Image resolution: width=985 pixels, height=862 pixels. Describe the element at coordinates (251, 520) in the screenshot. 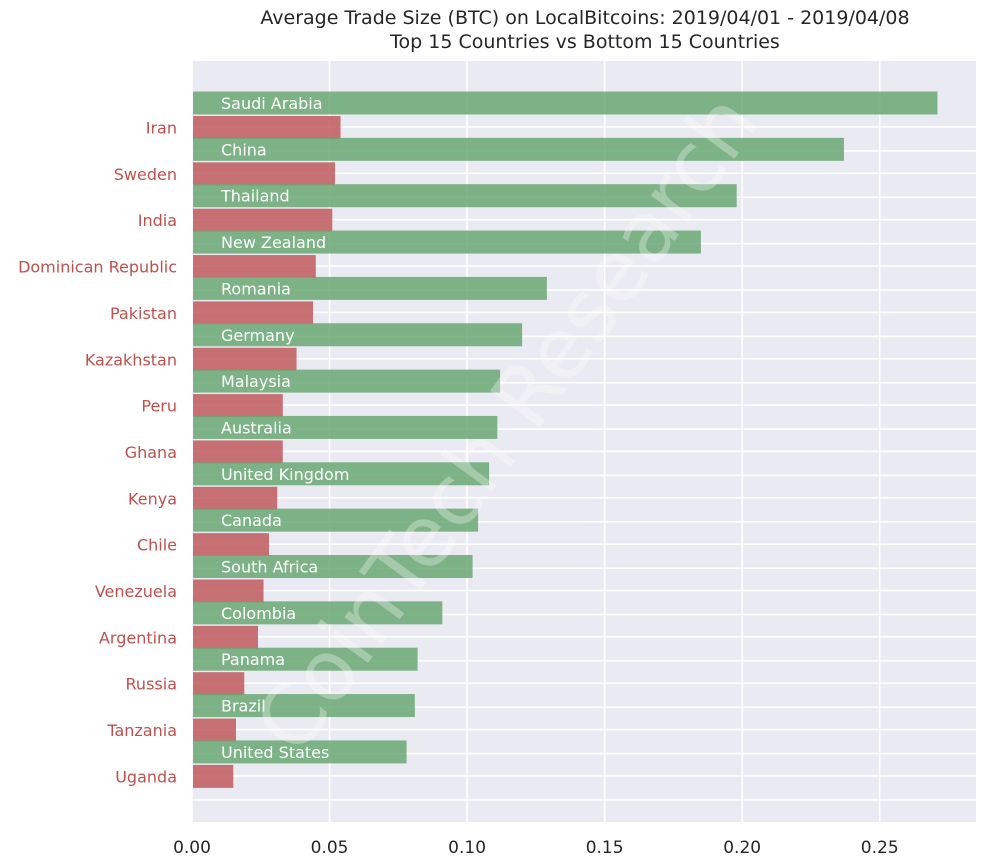

I see `bar-label-top: Canada` at that location.